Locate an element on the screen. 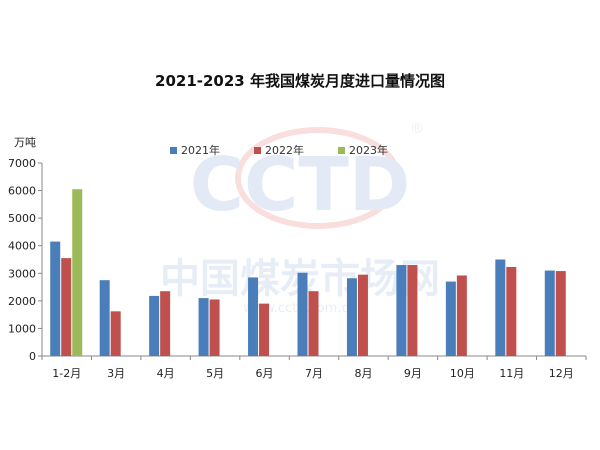  y-tick-label: 0 is located at coordinates (32, 356).